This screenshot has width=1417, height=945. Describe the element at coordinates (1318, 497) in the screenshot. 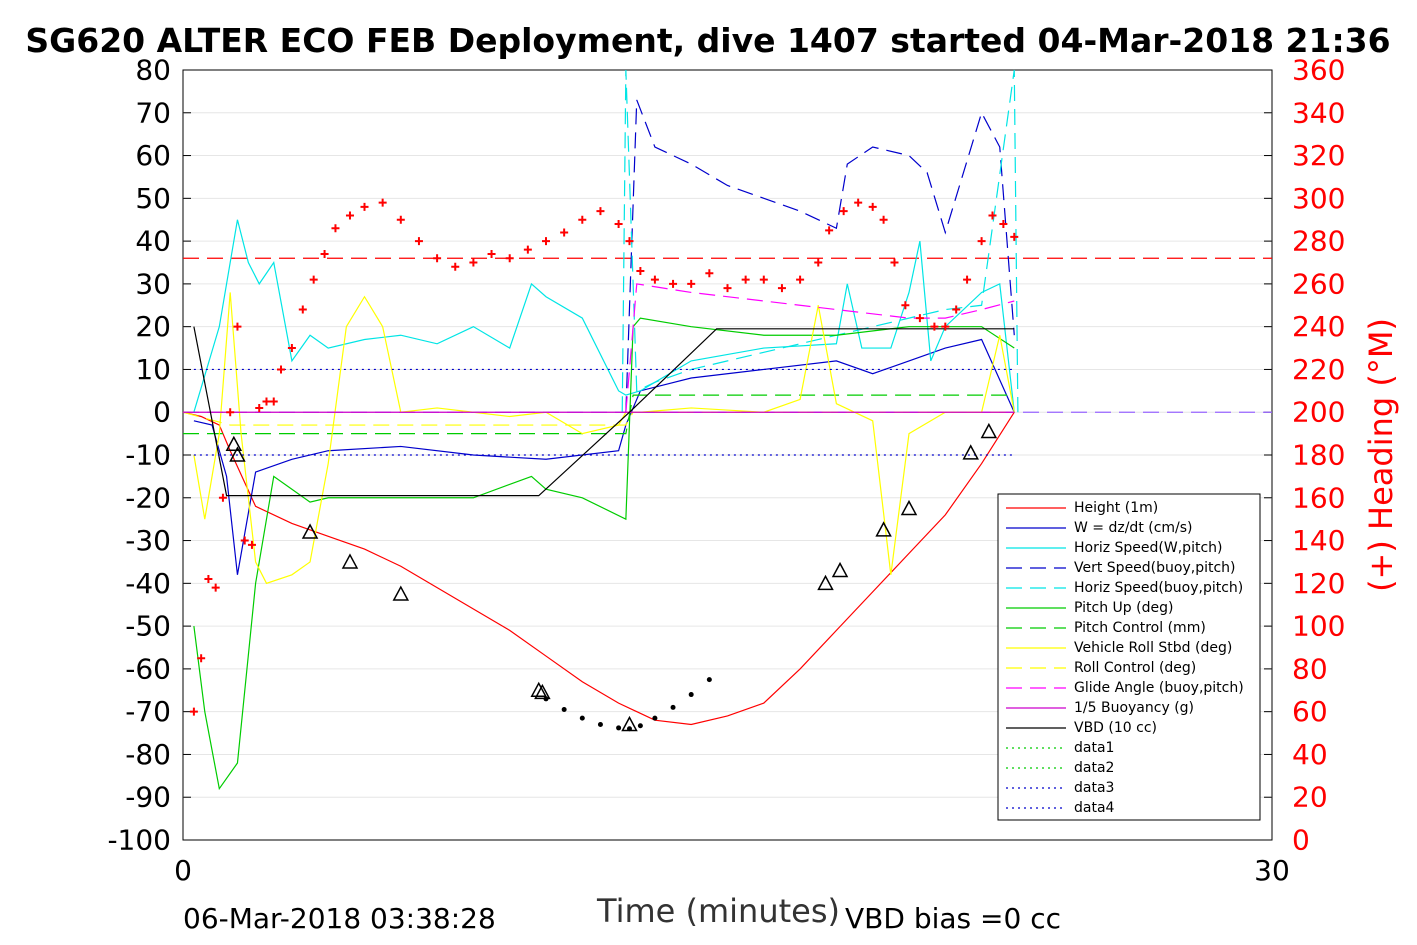

I see `tick-label-right: 160` at that location.